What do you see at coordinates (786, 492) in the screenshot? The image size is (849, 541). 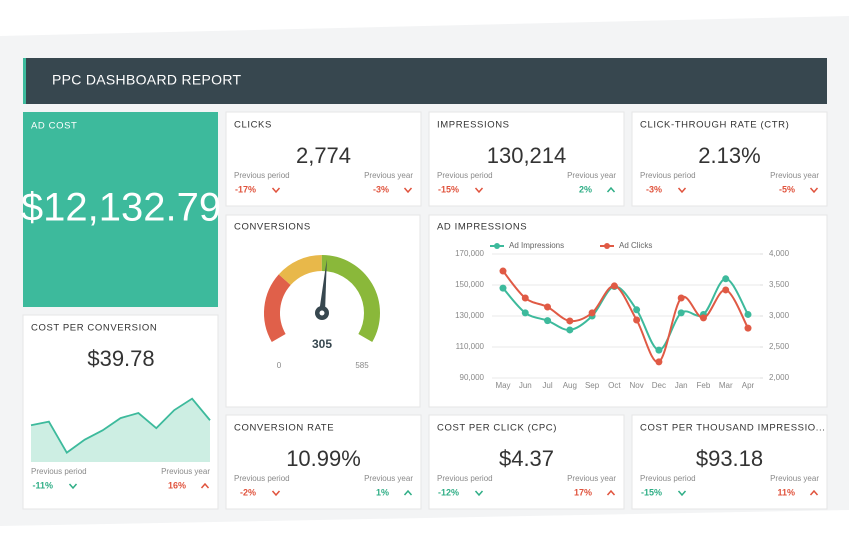 I see `year-change: 11%` at bounding box center [786, 492].